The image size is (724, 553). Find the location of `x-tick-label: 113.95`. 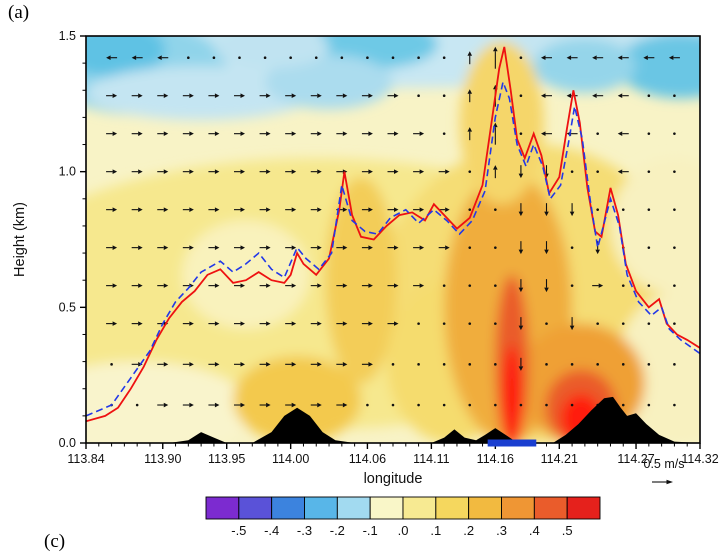

x-tick-label: 113.95 is located at coordinates (226, 459).